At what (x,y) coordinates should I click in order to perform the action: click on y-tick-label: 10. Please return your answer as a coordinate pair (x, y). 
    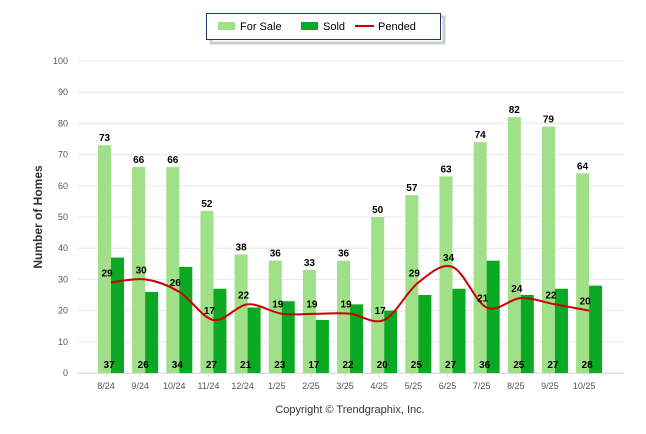
    Looking at the image, I should click on (63, 342).